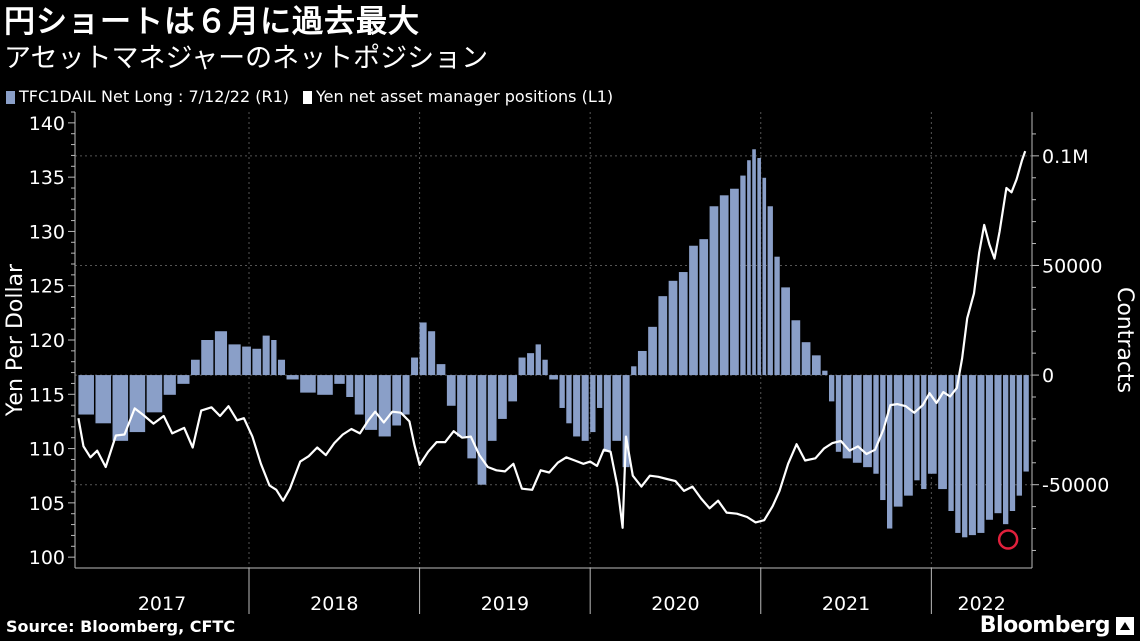 This screenshot has height=641, width=1140. I want to click on source-note: Source: Bloomberg, CFTC, so click(121, 626).